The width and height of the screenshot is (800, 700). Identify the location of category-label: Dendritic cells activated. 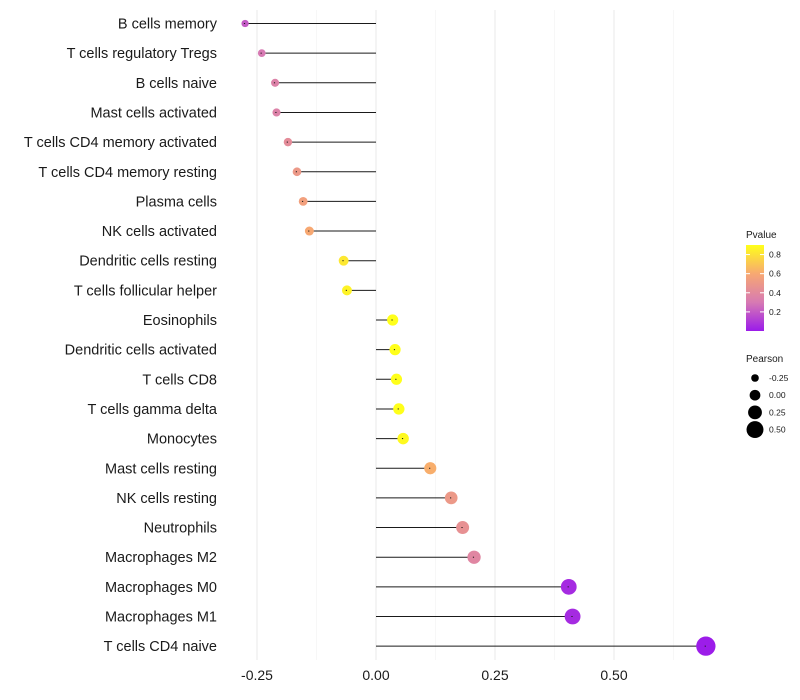
(141, 351).